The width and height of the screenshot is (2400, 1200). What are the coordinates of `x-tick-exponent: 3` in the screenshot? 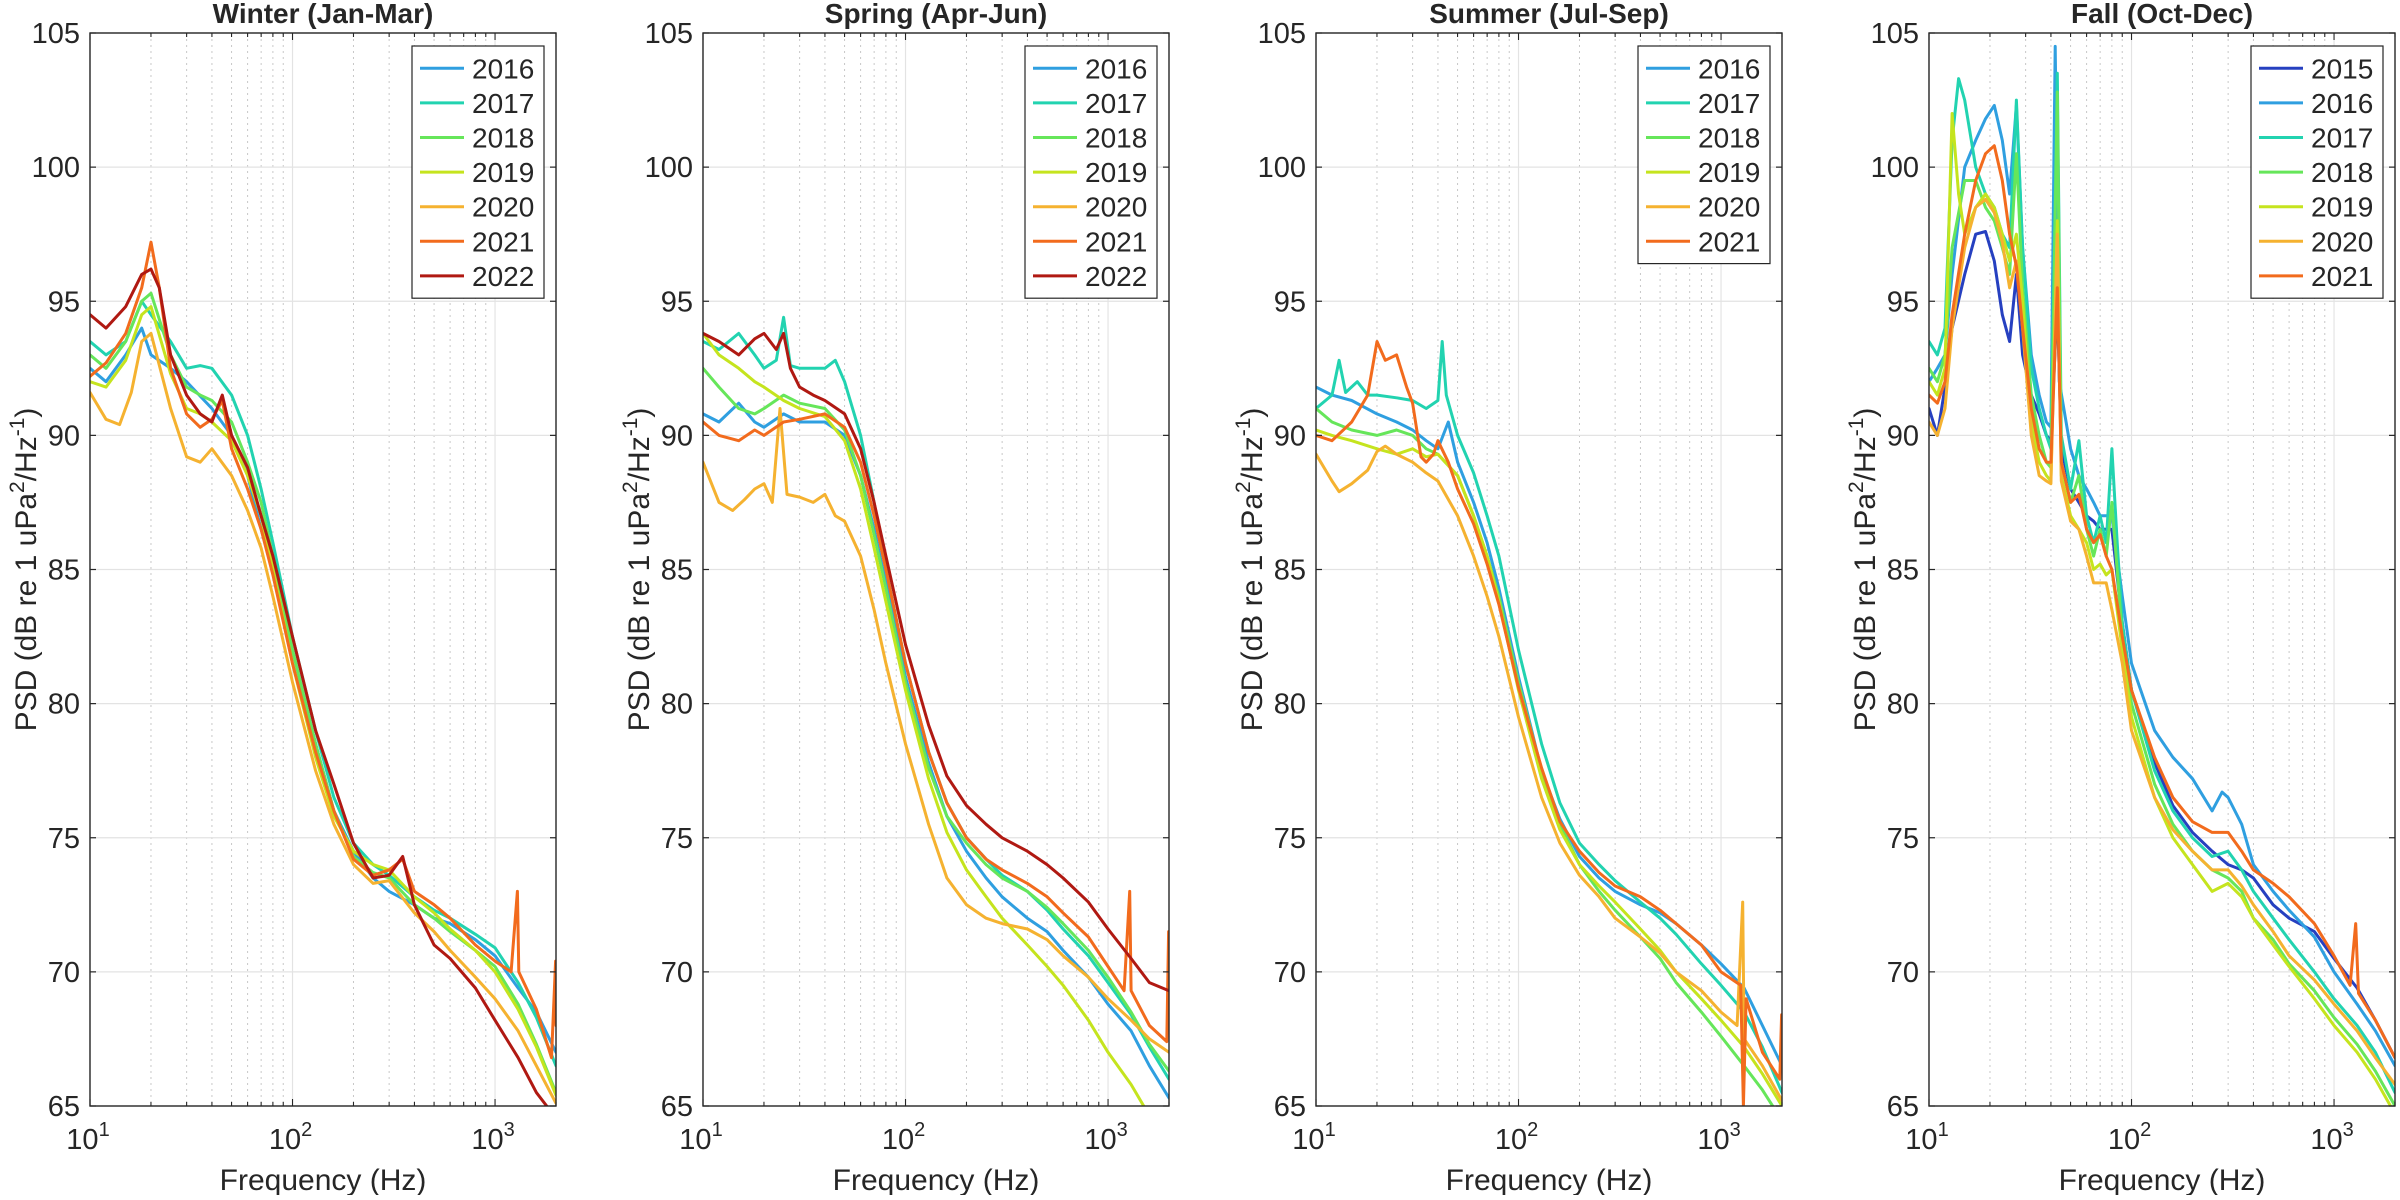 It's located at (1122, 1130).